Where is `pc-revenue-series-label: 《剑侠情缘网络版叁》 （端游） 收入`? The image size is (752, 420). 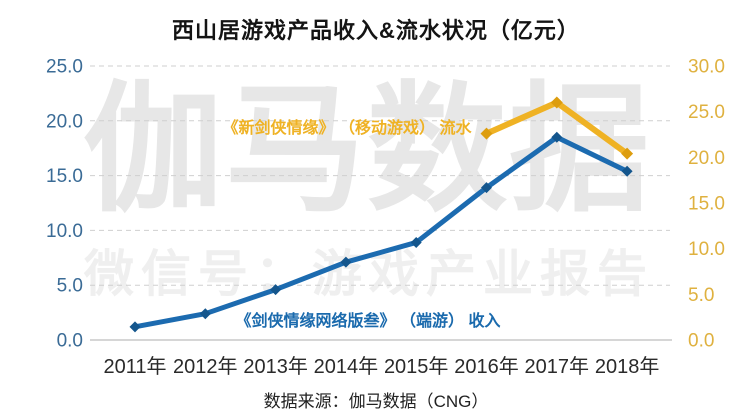
pc-revenue-series-label: 《剑侠情缘网络版叁》 （端游） 收入 is located at coordinates (368, 321).